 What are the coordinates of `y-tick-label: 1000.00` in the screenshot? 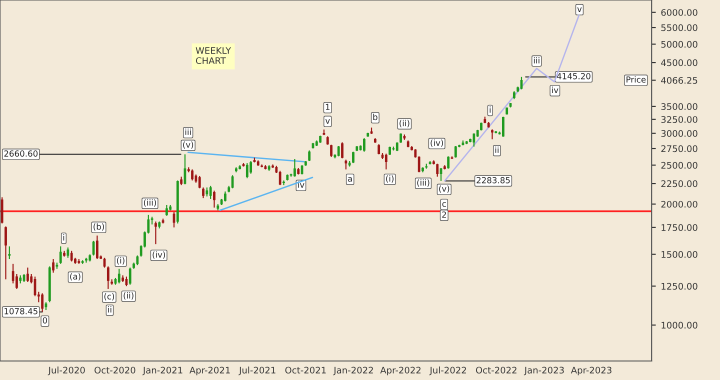 It's located at (680, 325).